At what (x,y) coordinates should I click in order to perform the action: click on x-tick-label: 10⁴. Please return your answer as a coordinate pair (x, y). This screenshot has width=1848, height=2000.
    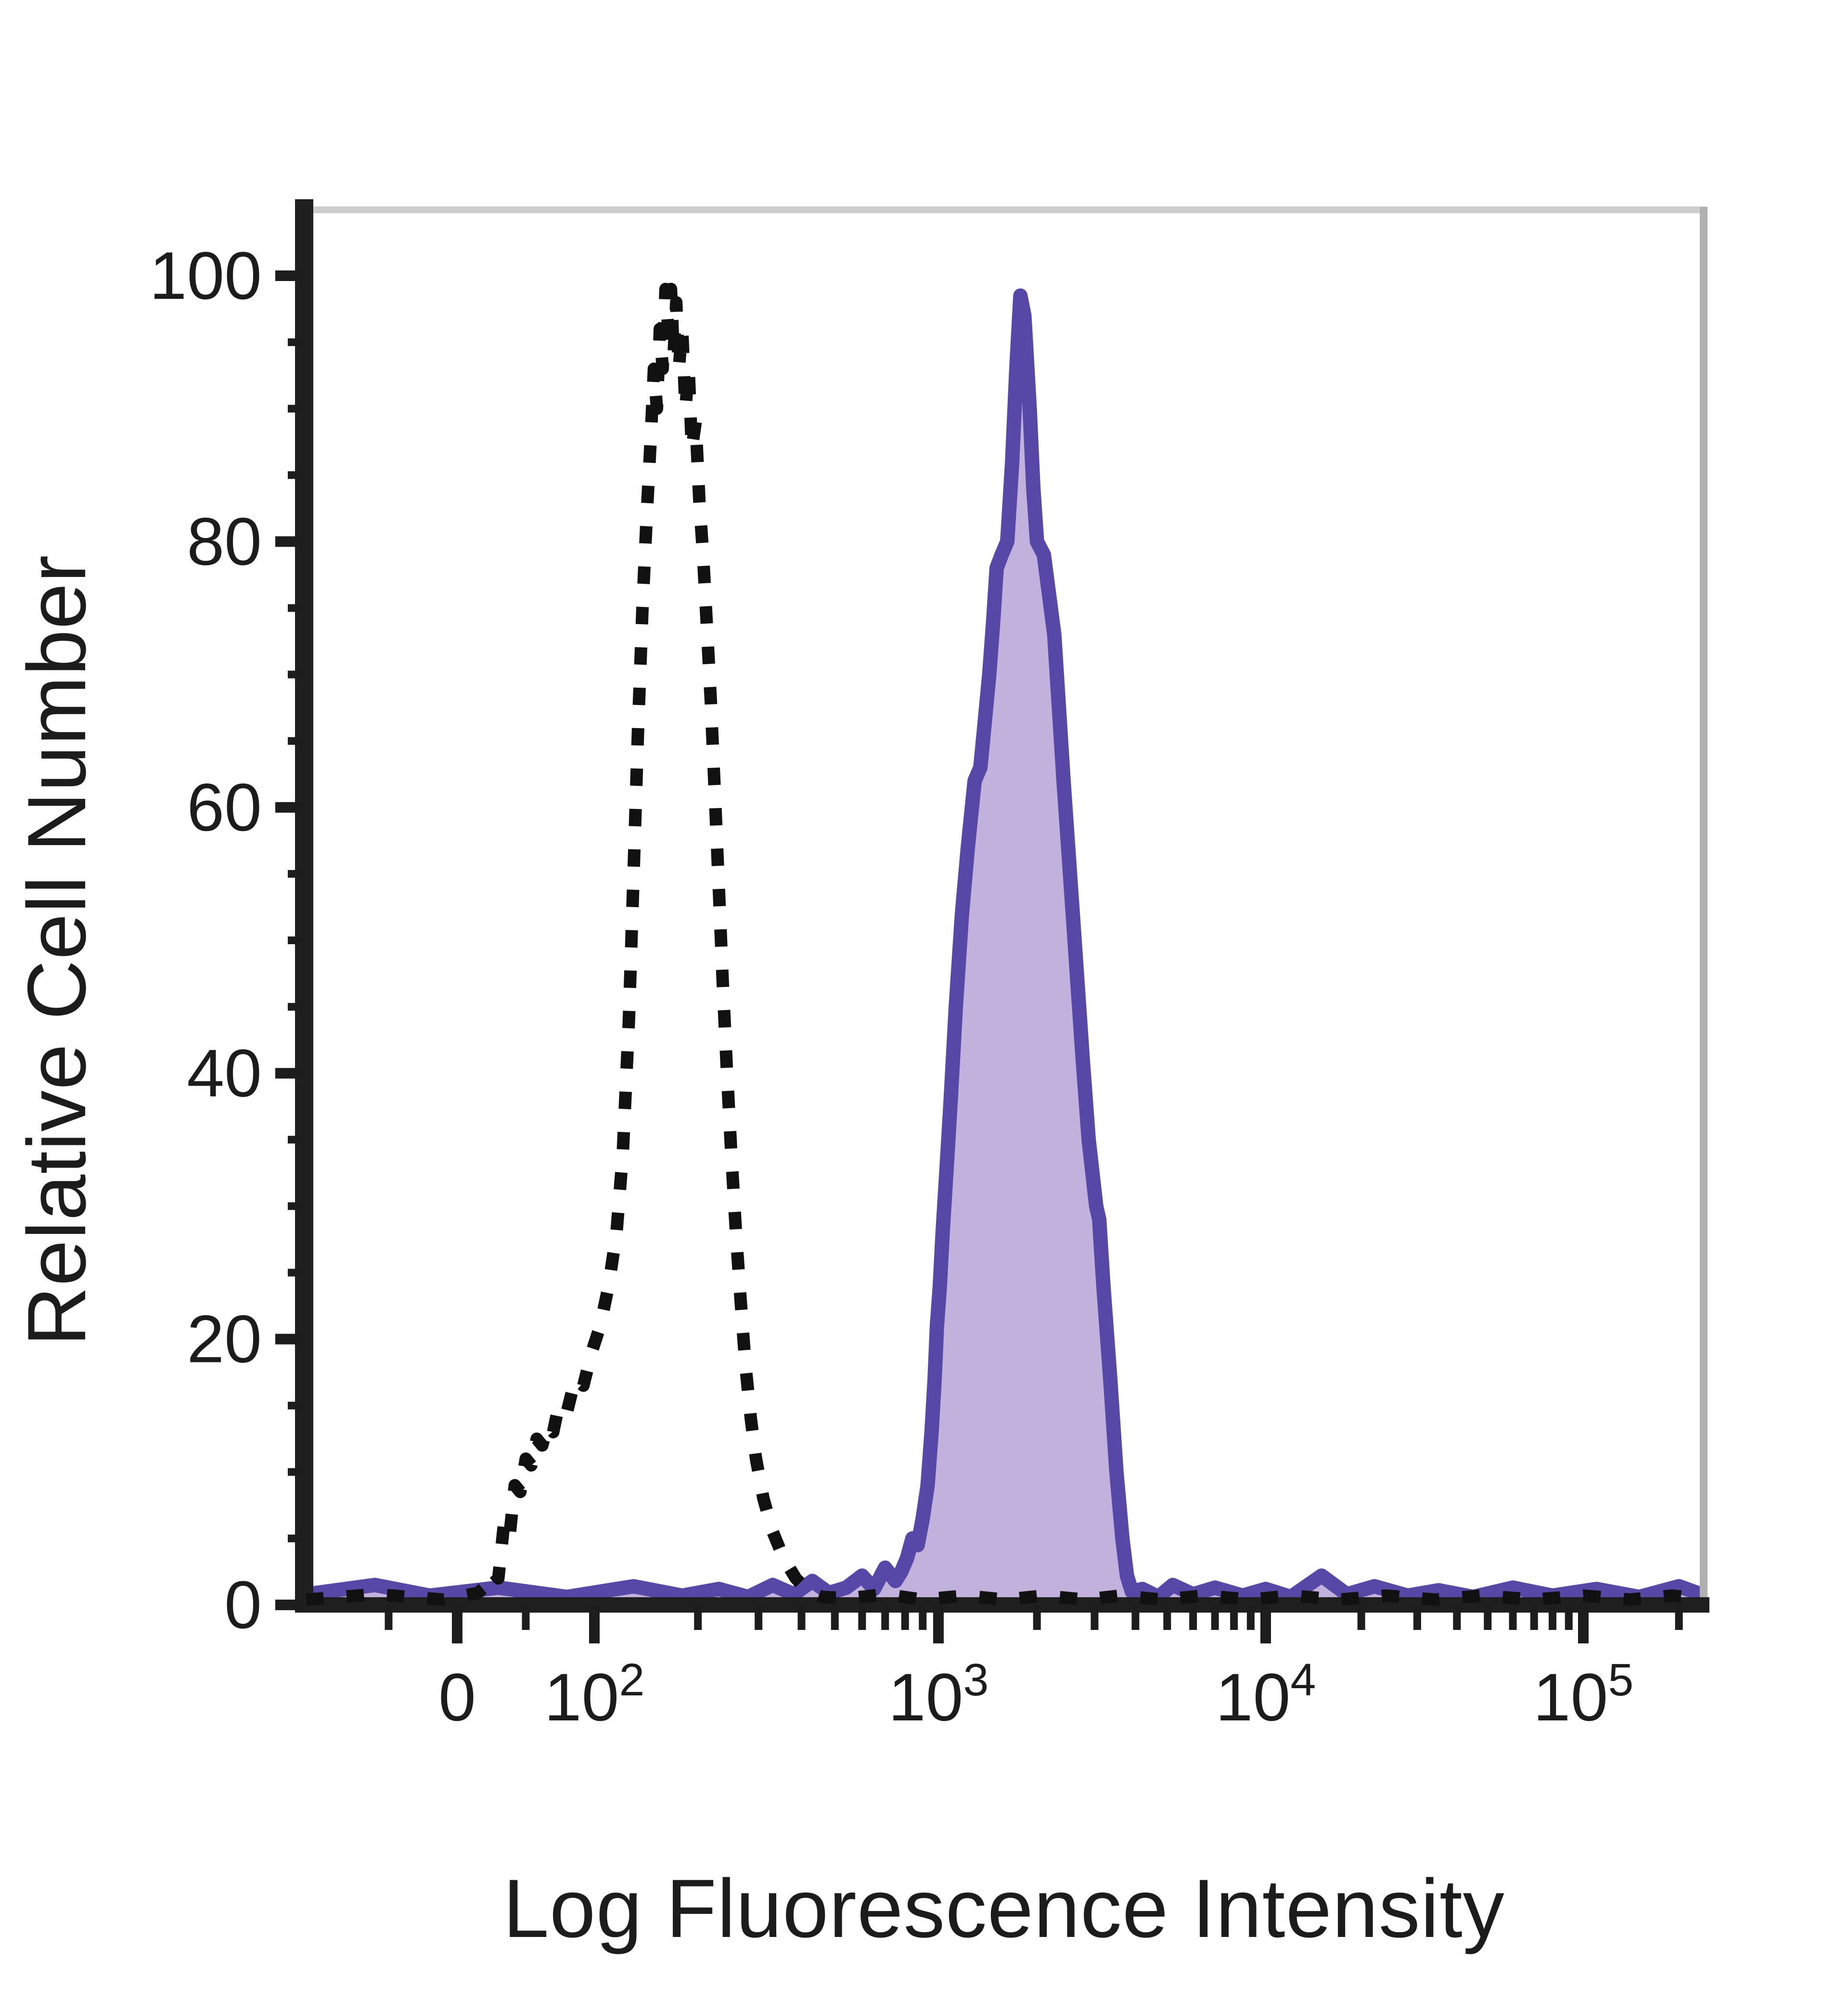
    Looking at the image, I should click on (1266, 1694).